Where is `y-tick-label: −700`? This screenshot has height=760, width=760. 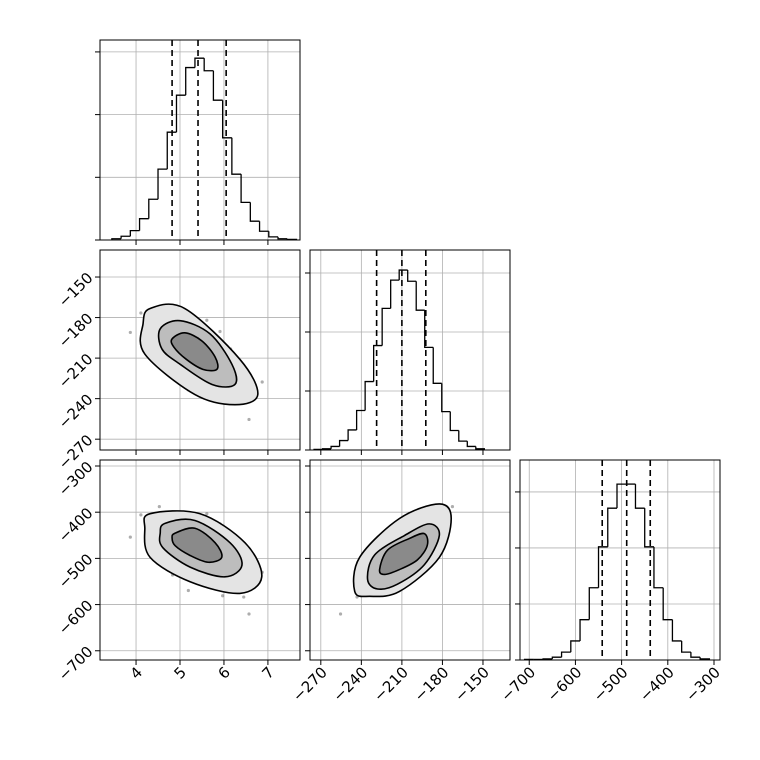
y-tick-label: −700 is located at coordinates (76, 664).